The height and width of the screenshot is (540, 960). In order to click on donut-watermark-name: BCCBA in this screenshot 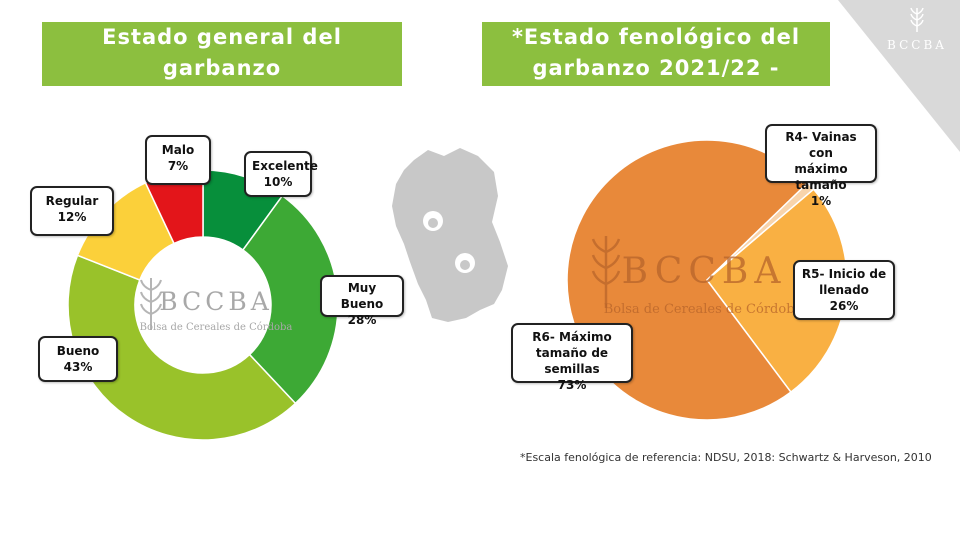, I will do `click(216, 301)`.